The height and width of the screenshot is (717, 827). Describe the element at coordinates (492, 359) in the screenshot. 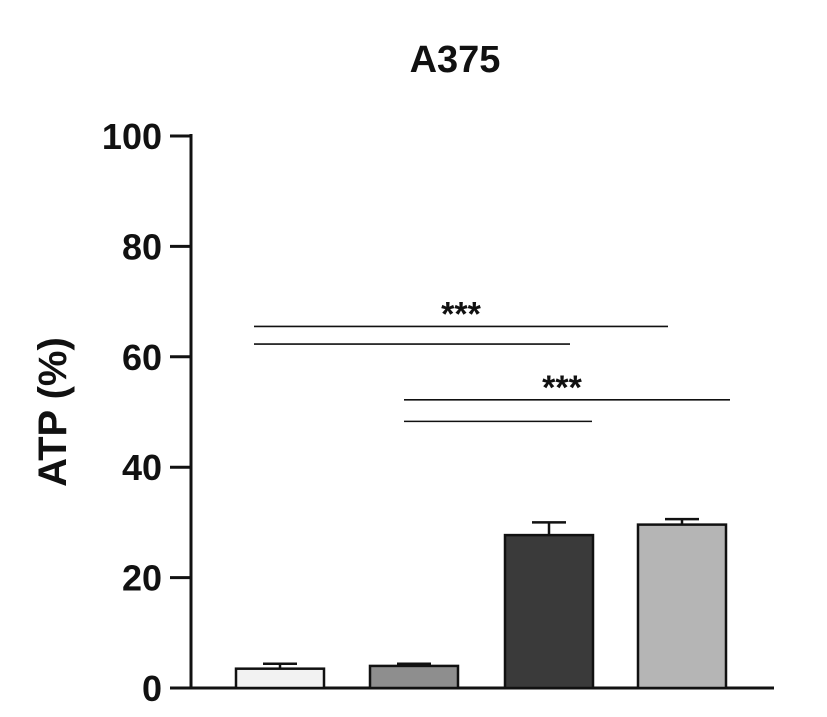

I see `significance-group: *** ***` at that location.